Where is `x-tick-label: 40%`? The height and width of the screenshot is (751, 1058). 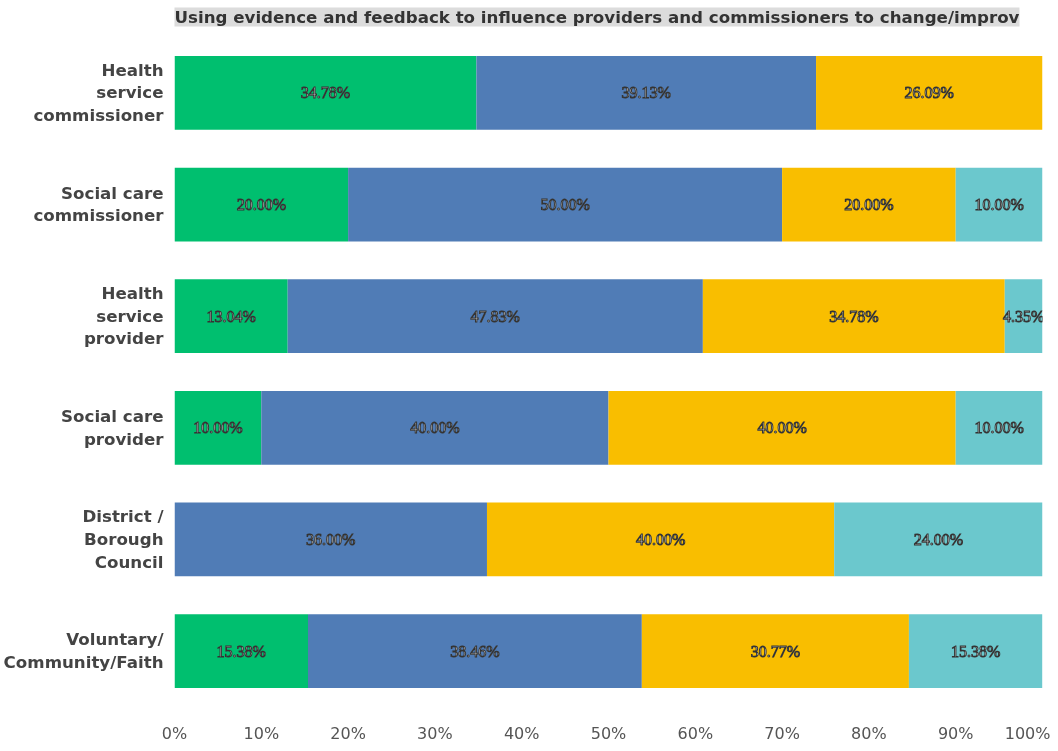 x-tick-label: 40% is located at coordinates (521, 733).